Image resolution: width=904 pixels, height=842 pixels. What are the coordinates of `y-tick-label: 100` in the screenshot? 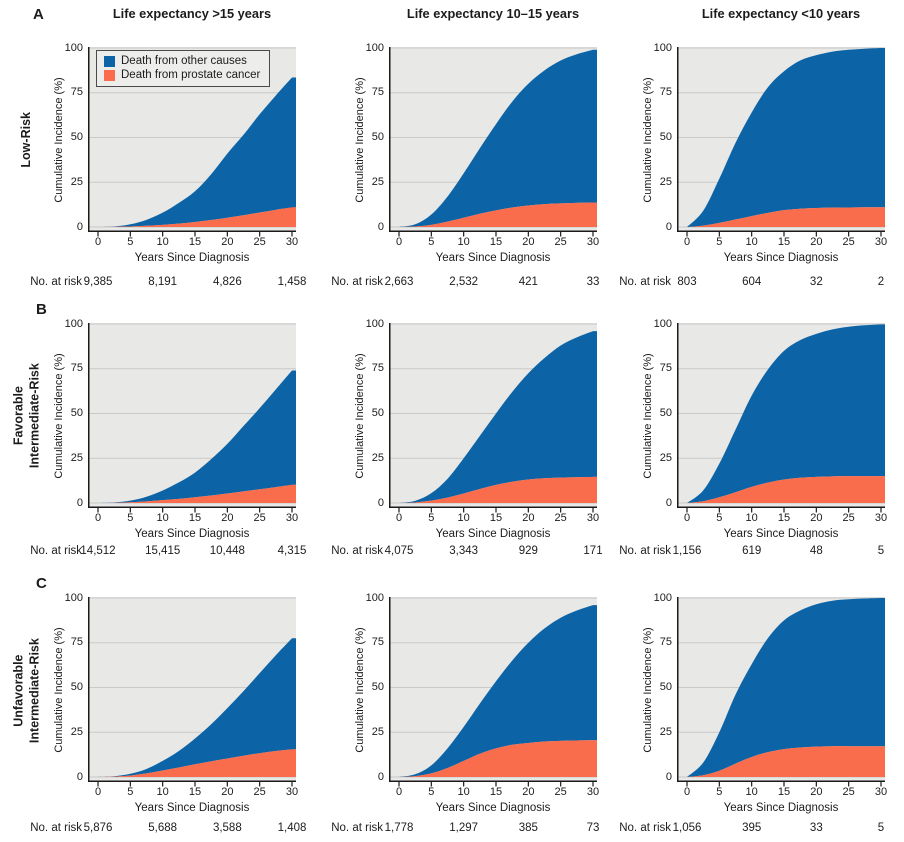 It's located at (73, 323).